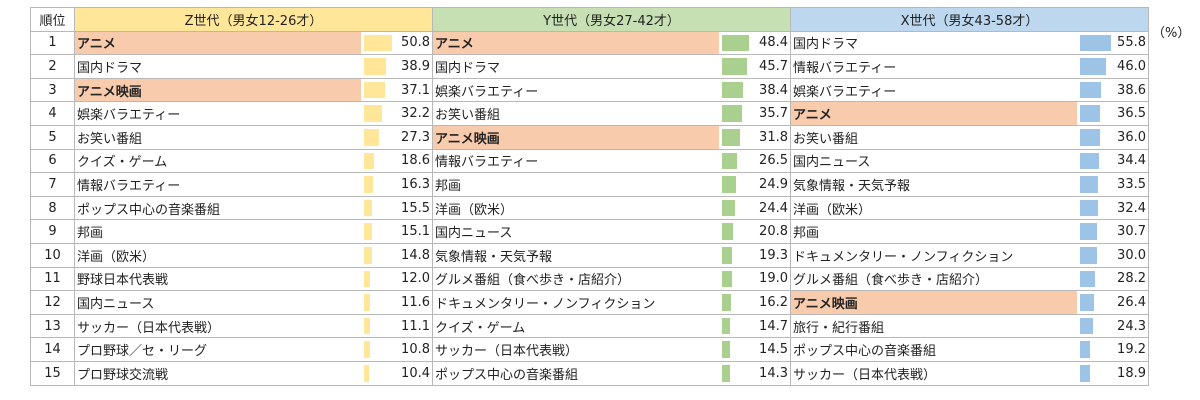 This screenshot has width=1200, height=400. Describe the element at coordinates (589, 113) in the screenshot. I see `table-row: 4 娯楽バラエティー 32.2 お笑い番組 35.7 アニメ 36.5` at that location.